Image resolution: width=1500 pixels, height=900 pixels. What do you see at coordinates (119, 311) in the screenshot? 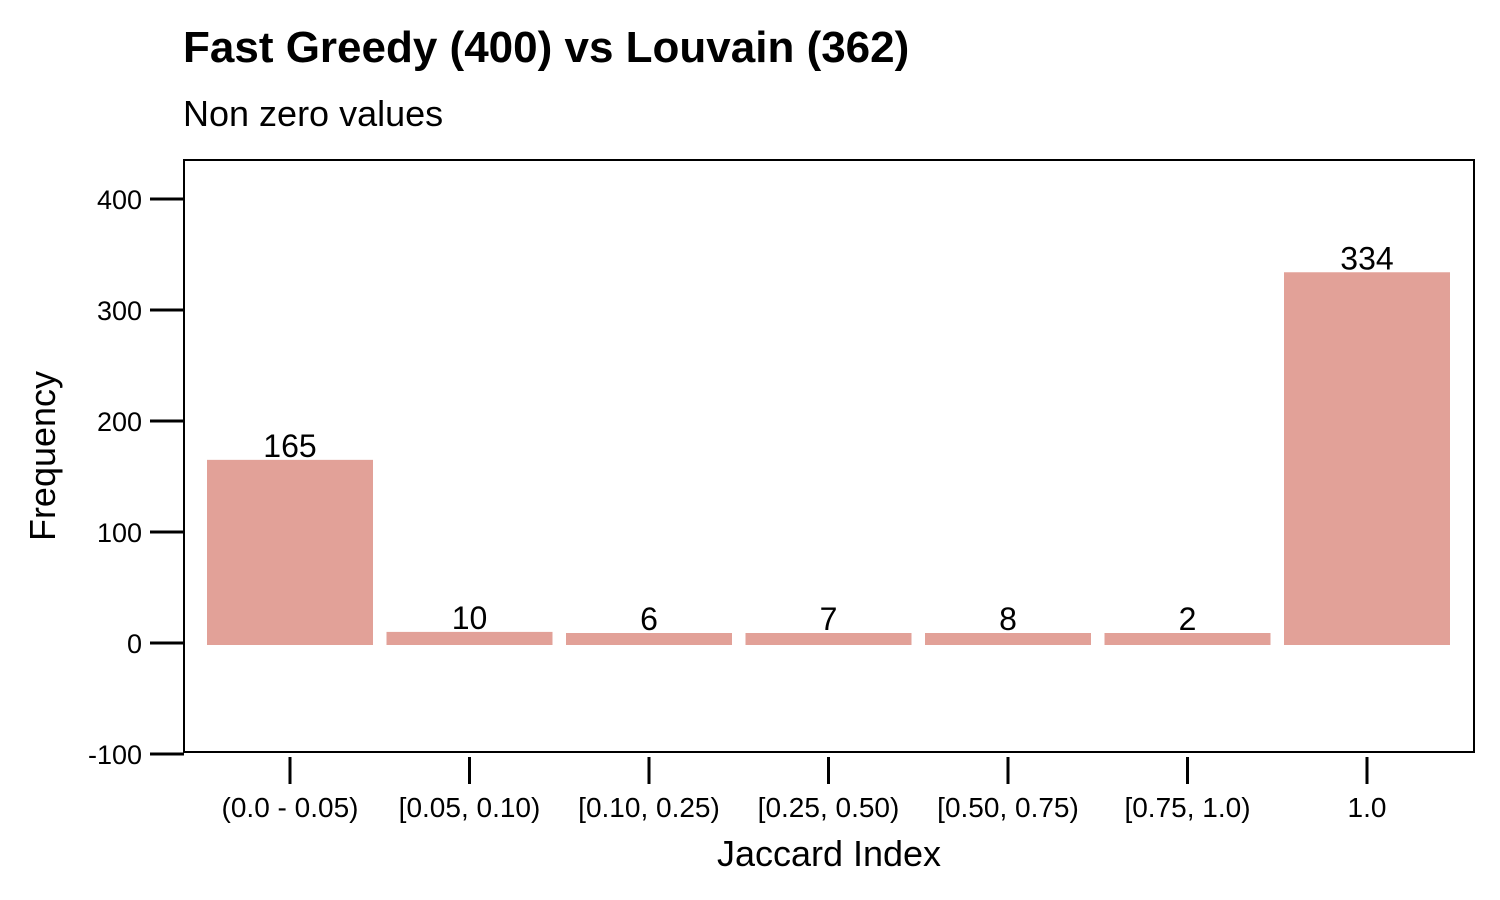
I see `y-tick-label-4: 300` at bounding box center [119, 311].